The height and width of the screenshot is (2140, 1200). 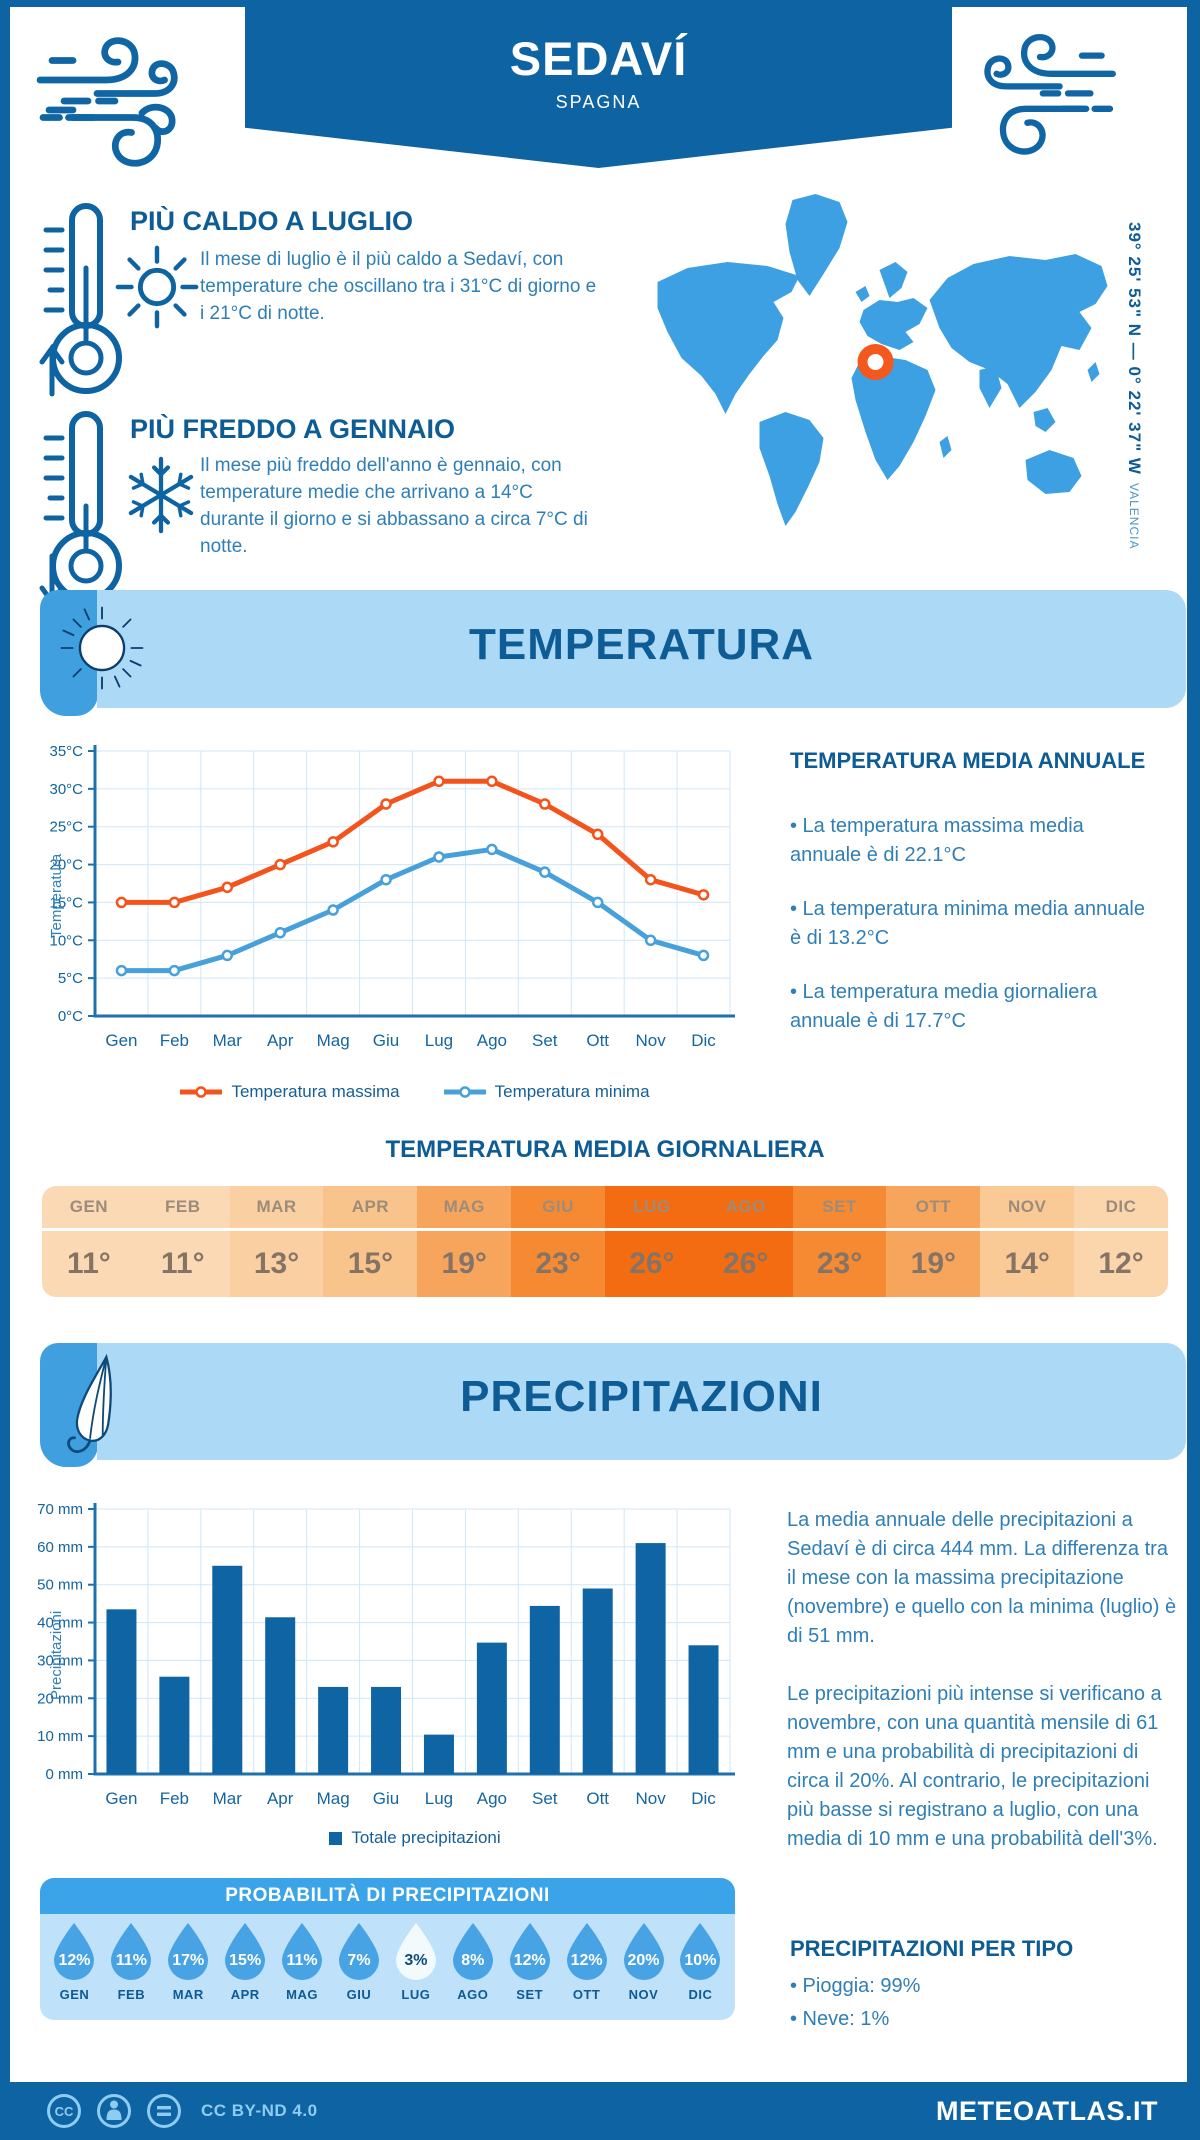 I want to click on droplet-month-label: LUG, so click(x=416, y=1994).